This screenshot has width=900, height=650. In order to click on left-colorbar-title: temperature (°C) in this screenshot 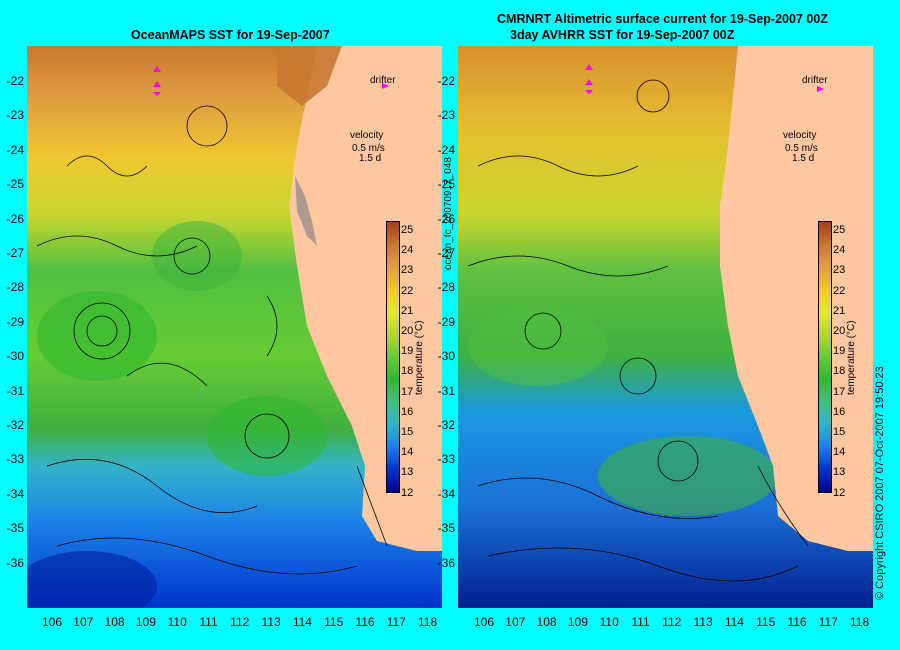, I will do `click(419, 357)`.